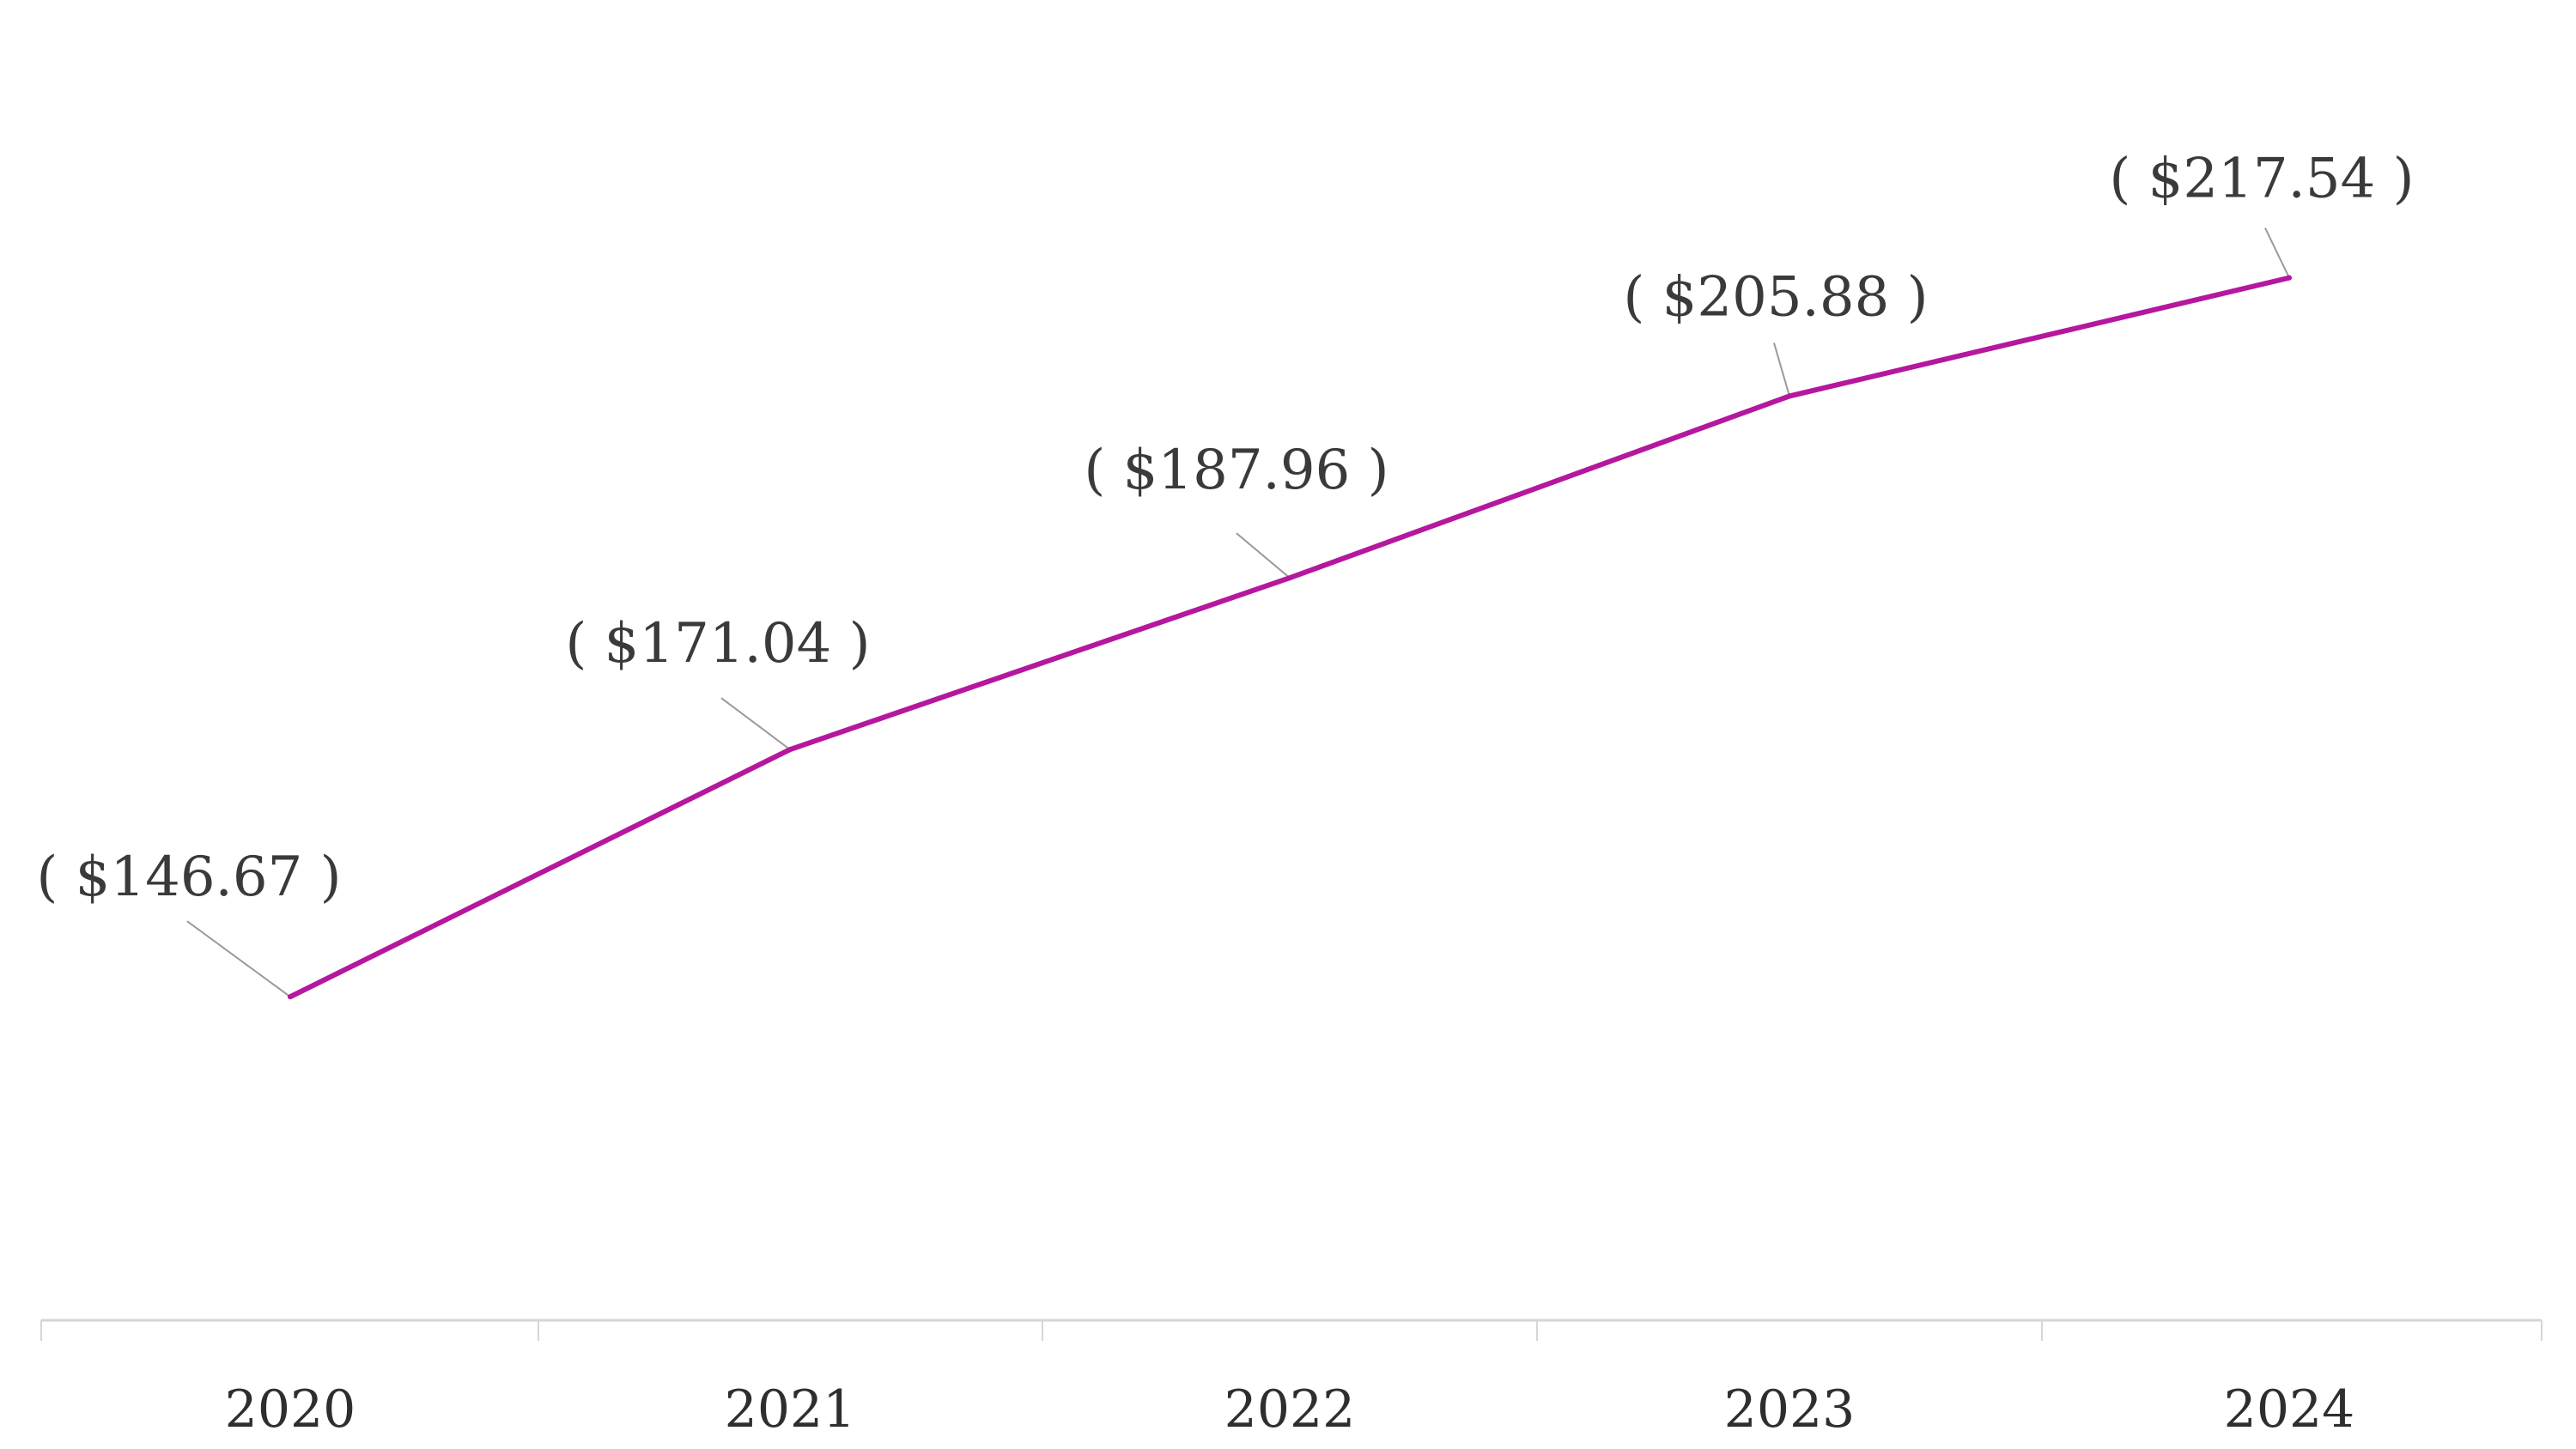 The image size is (2576, 1449). What do you see at coordinates (1236, 470) in the screenshot?
I see `data-label: ( $187.96 )` at bounding box center [1236, 470].